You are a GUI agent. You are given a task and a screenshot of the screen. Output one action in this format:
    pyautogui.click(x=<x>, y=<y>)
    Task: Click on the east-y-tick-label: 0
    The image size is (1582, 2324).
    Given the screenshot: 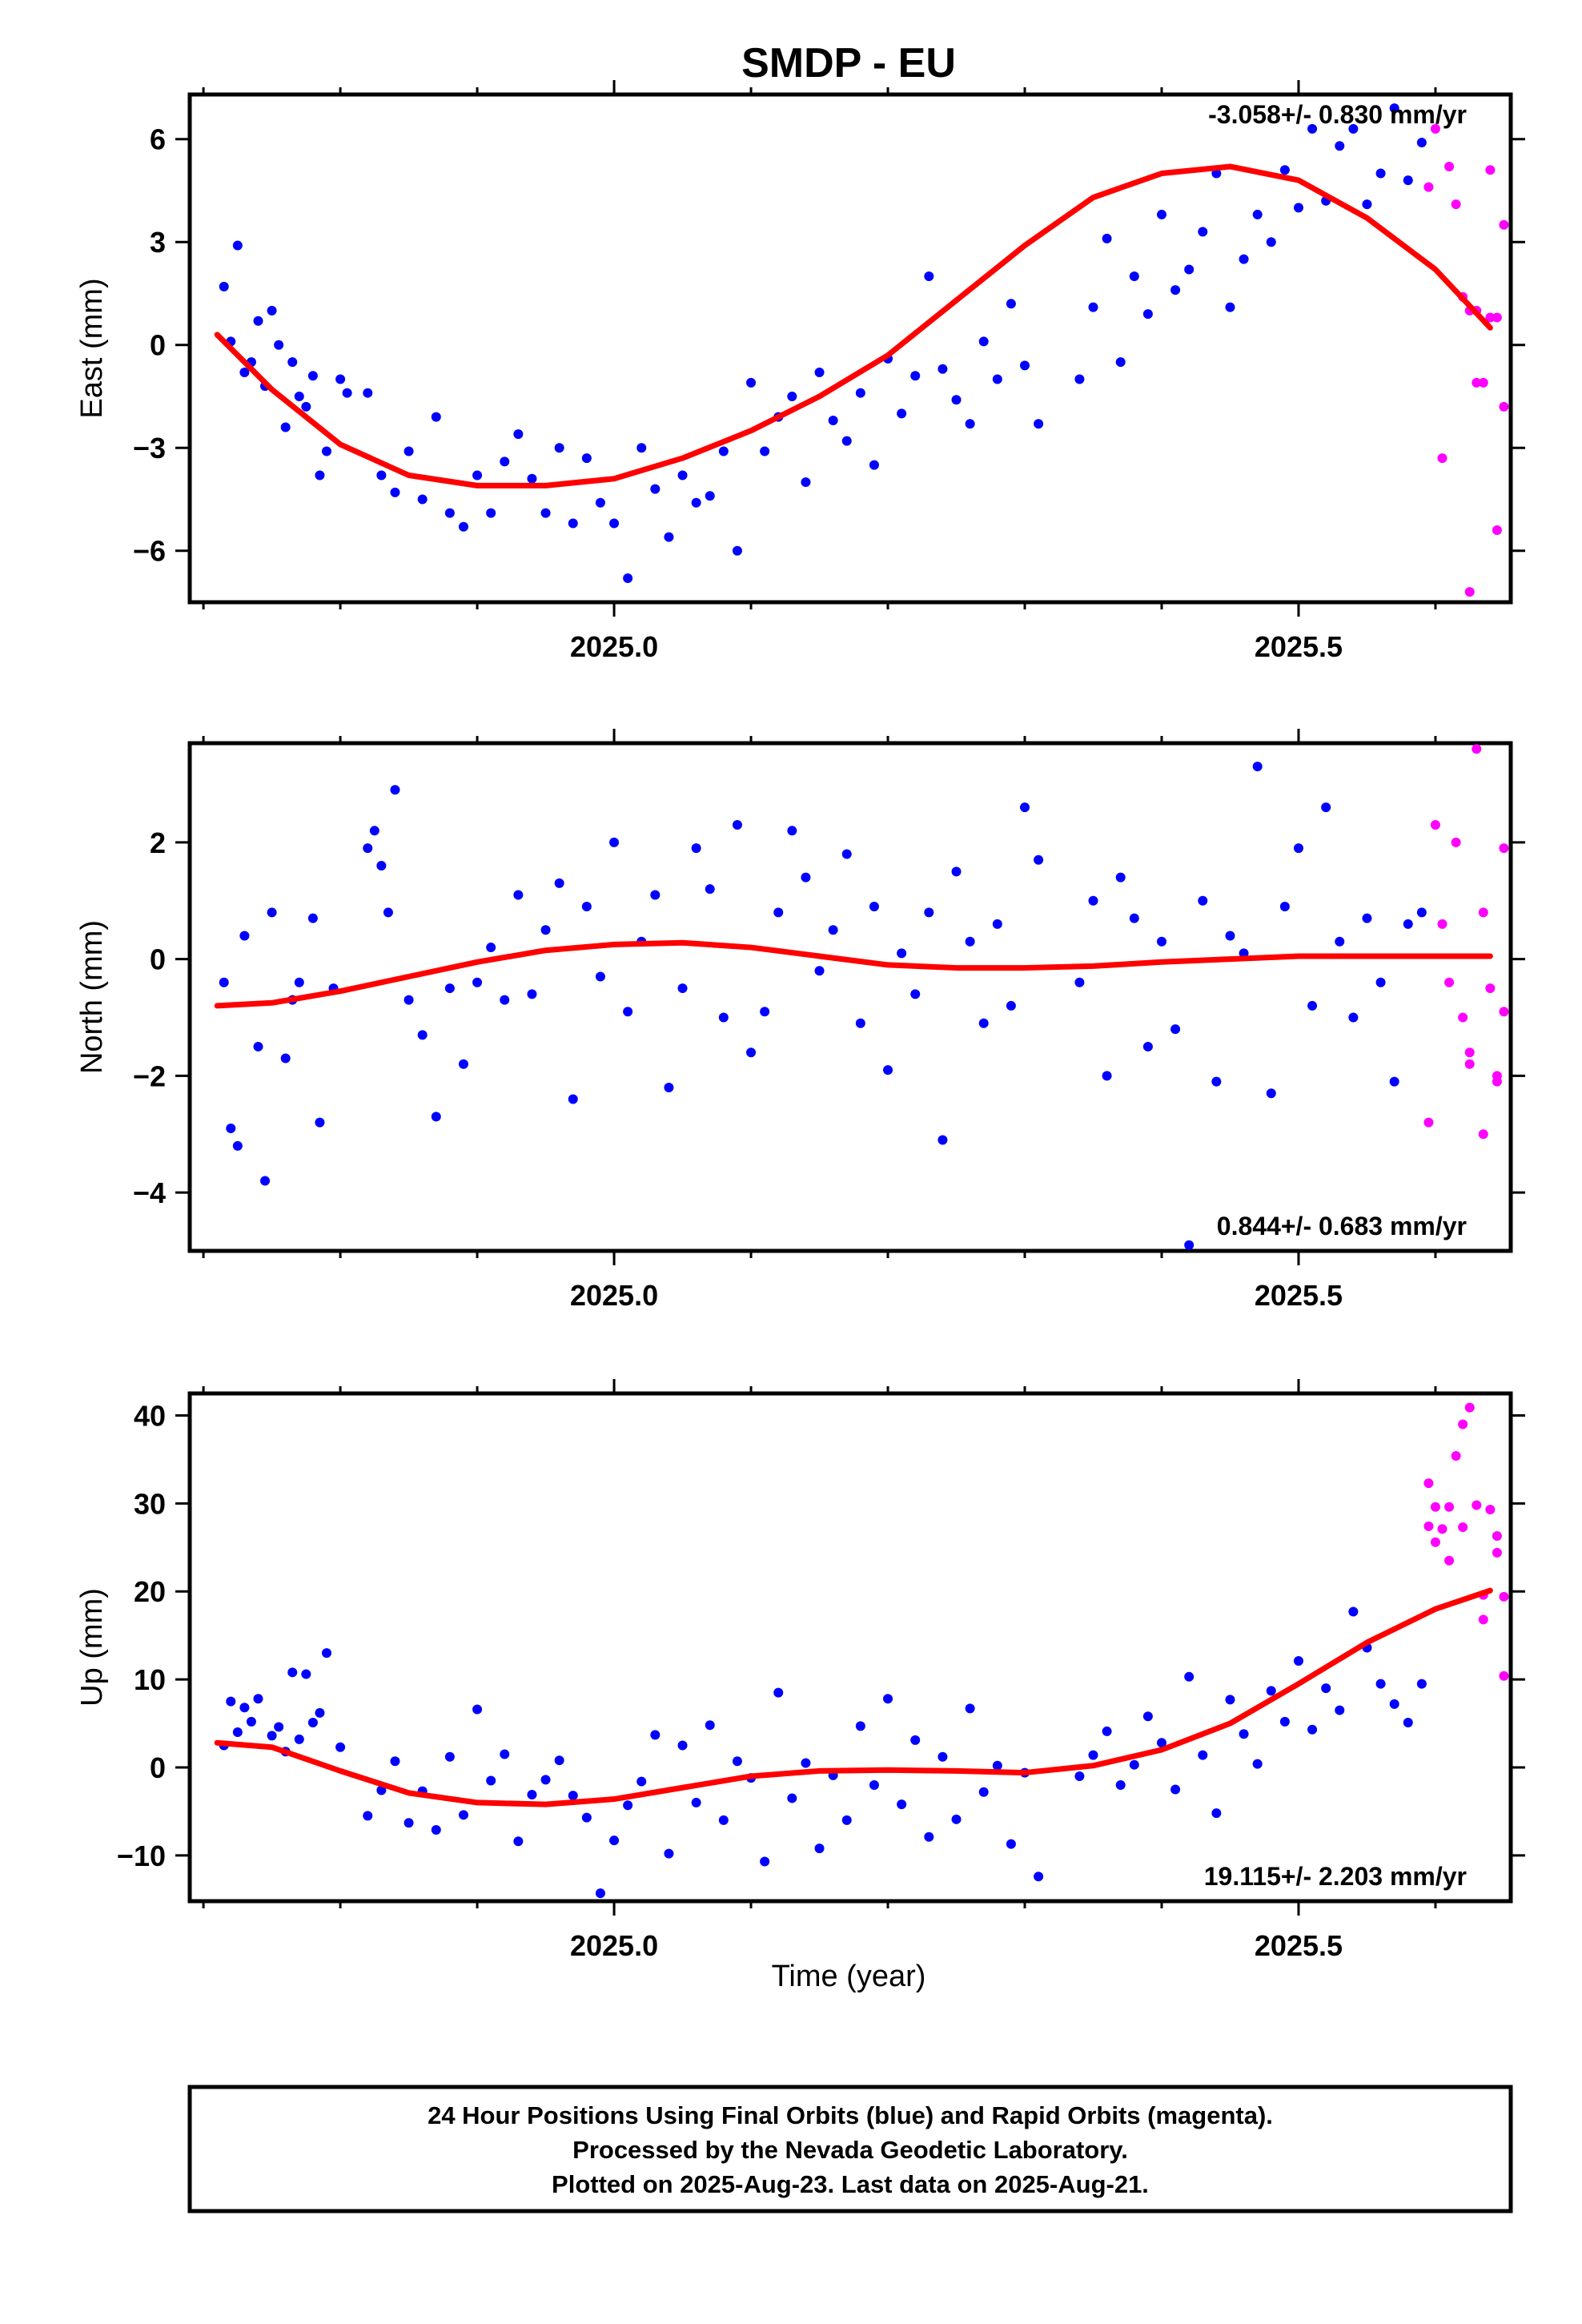 What is the action you would take?
    pyautogui.click(x=158, y=345)
    